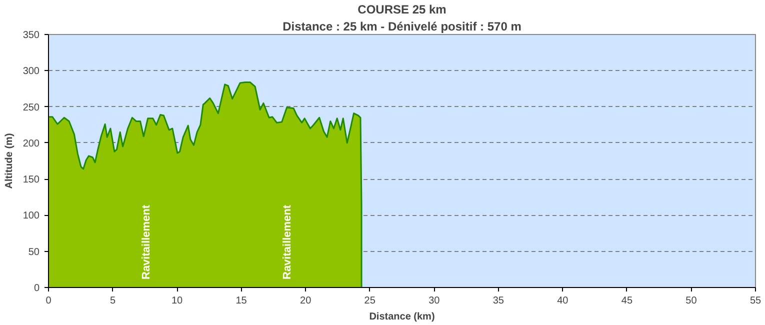  What do you see at coordinates (402, 9) in the screenshot?
I see `chart-title: COURSE 25 km` at bounding box center [402, 9].